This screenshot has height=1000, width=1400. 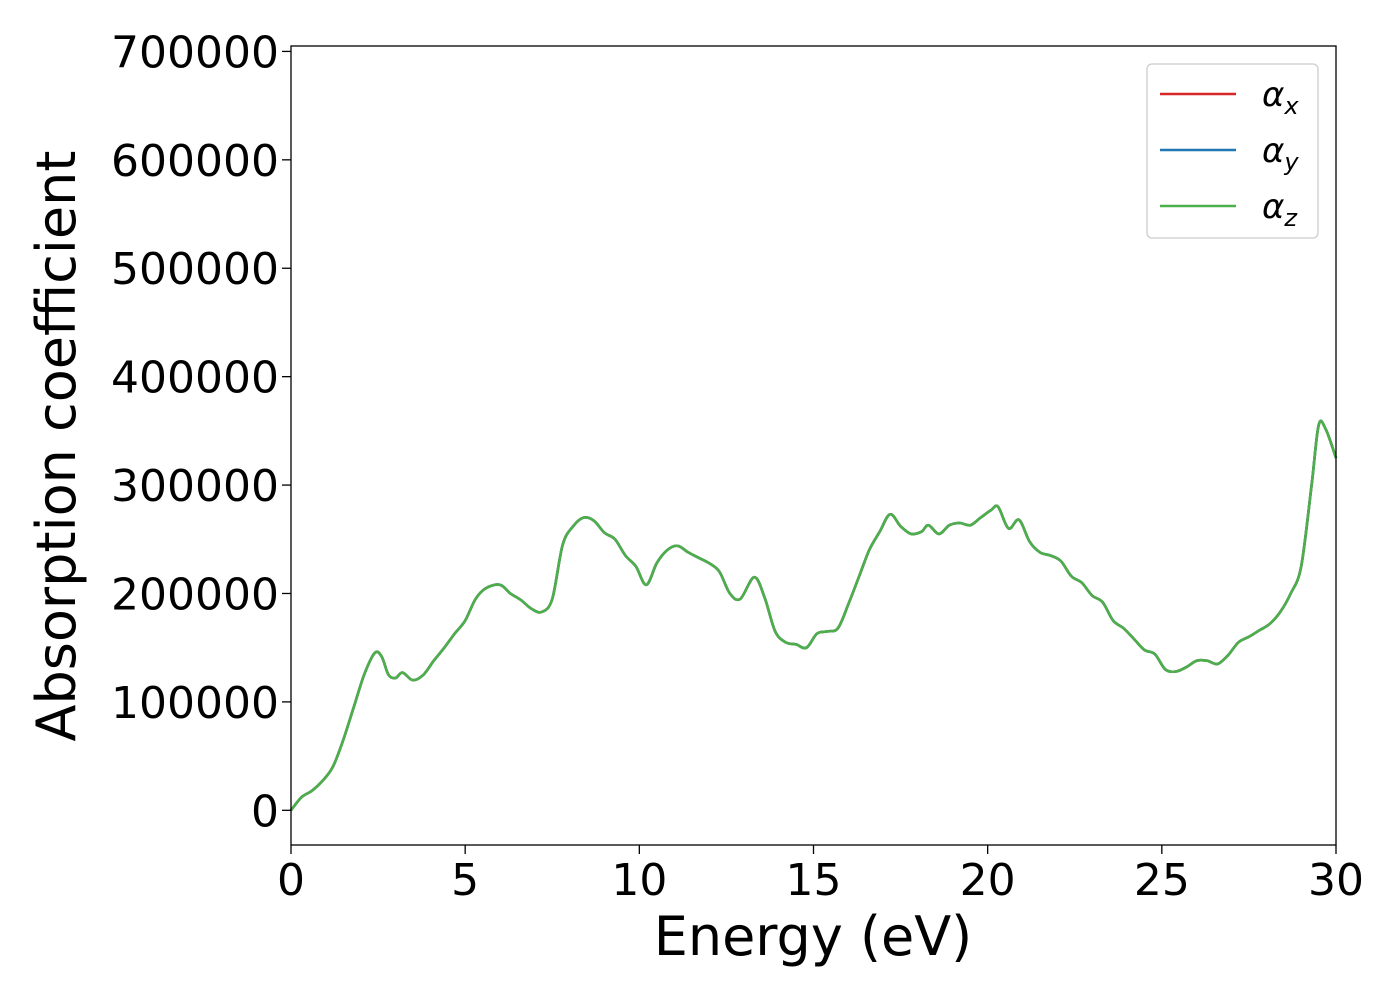 What do you see at coordinates (639, 880) in the screenshot?
I see `x-tick-label: 10` at bounding box center [639, 880].